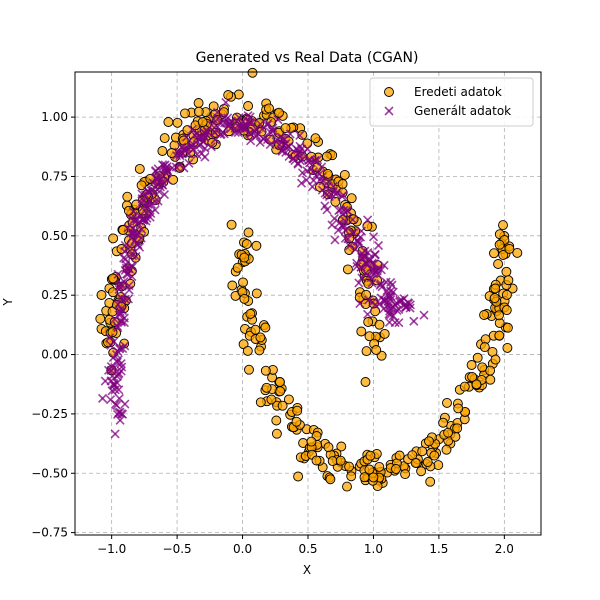  Describe the element at coordinates (389, 111) in the screenshot. I see `legend-generated-marker` at that location.